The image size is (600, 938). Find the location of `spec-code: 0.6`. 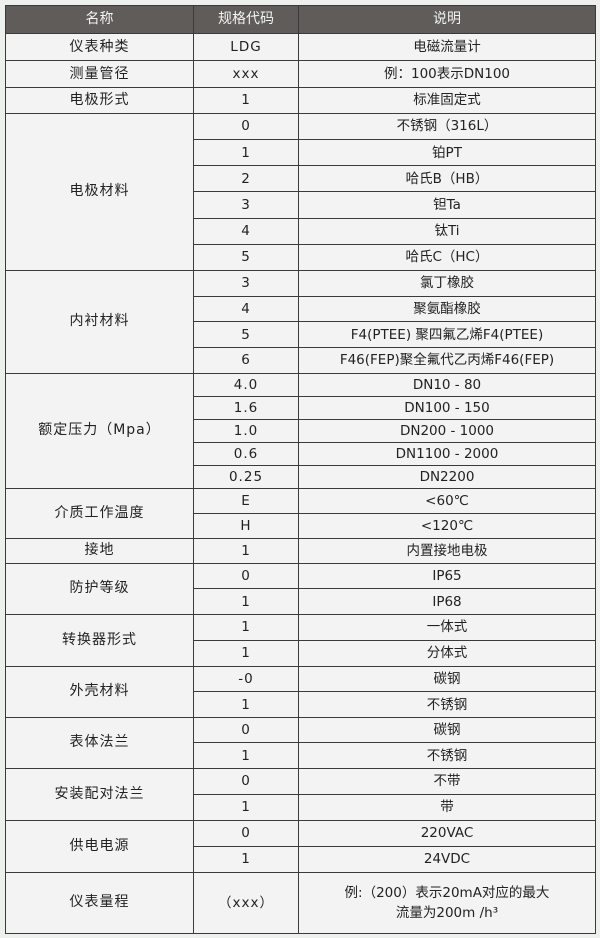

spec-code: 0.6 is located at coordinates (246, 453).